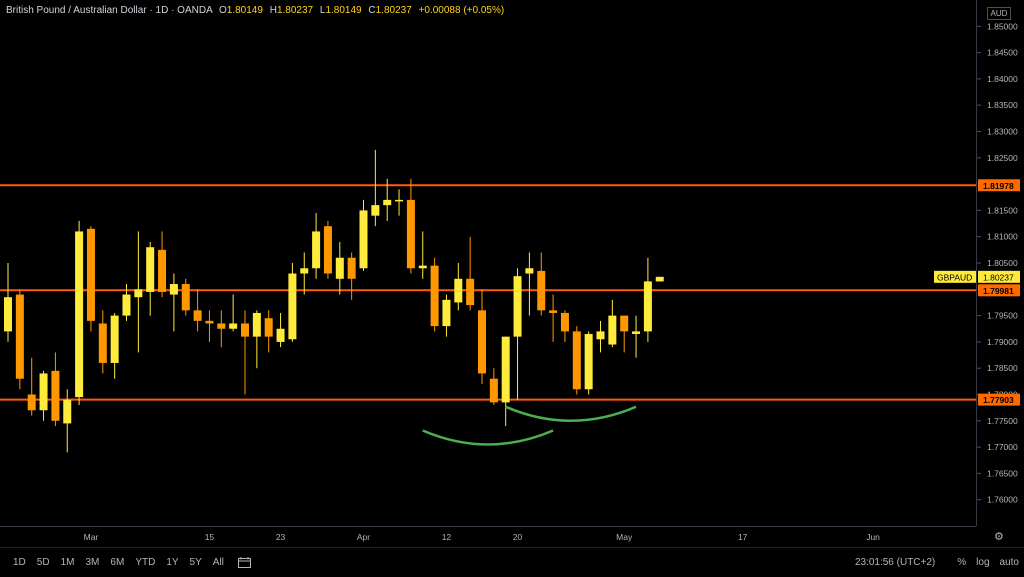 The height and width of the screenshot is (577, 1024). What do you see at coordinates (43, 562) in the screenshot?
I see `timeframe-5d: 5D` at bounding box center [43, 562].